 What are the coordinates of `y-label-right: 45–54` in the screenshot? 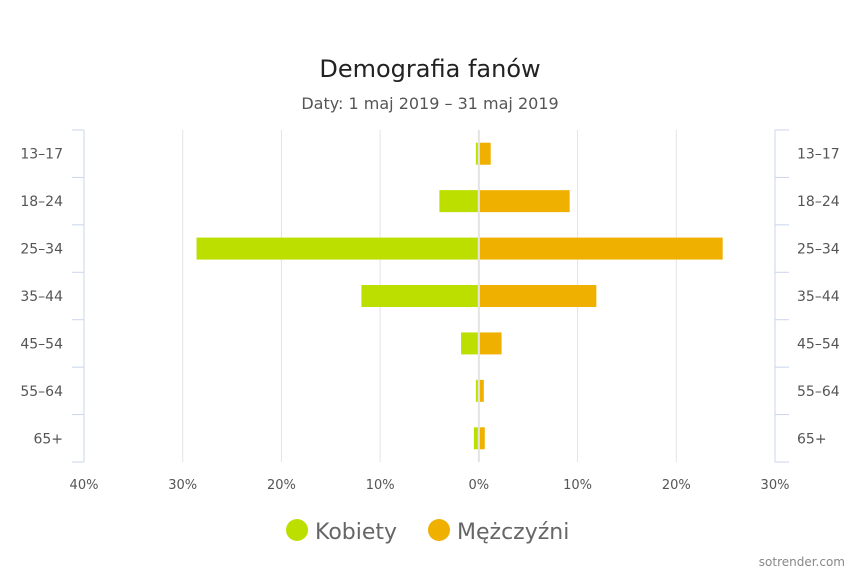 It's located at (818, 344).